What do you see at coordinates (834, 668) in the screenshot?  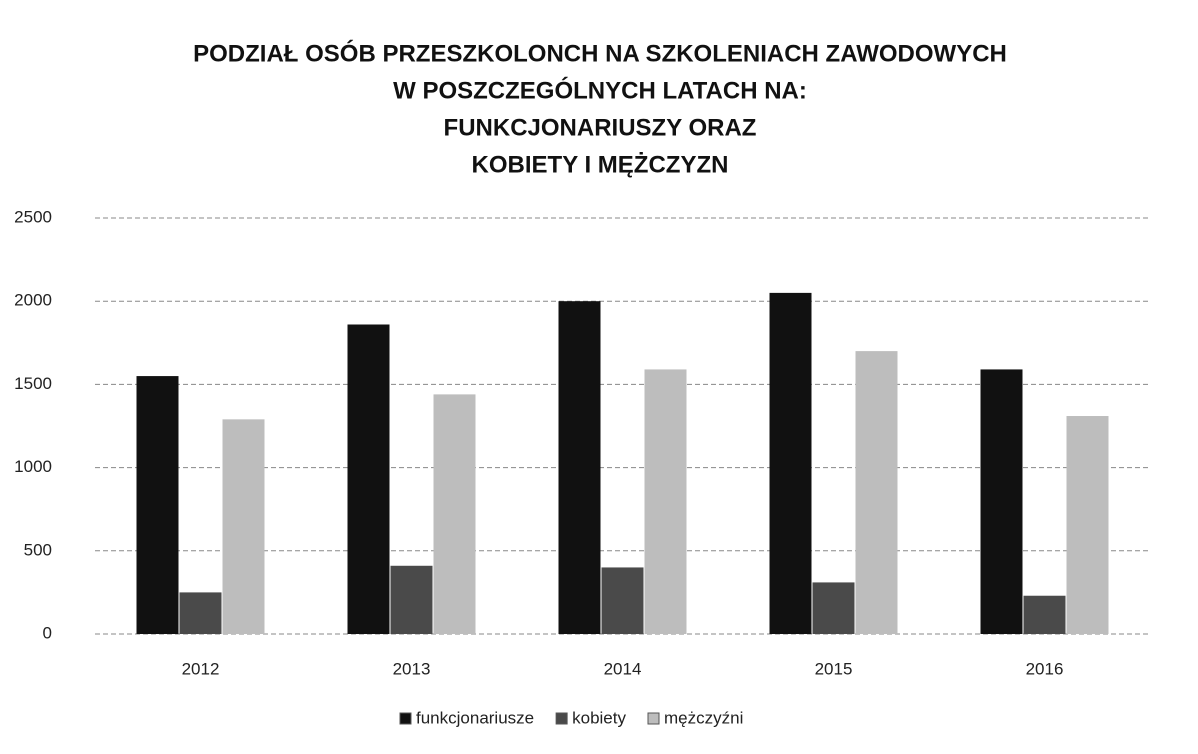 I see `x-tick-label: 2015` at bounding box center [834, 668].